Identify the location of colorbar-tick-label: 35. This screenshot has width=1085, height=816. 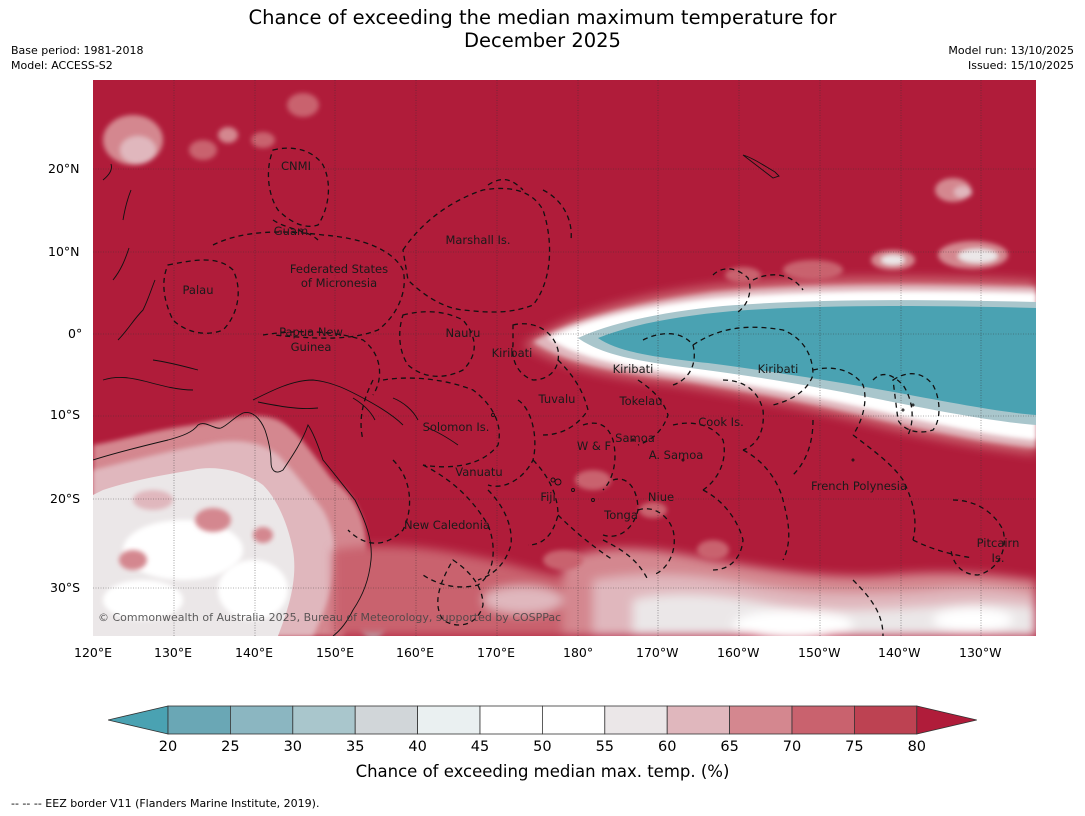
(355, 747).